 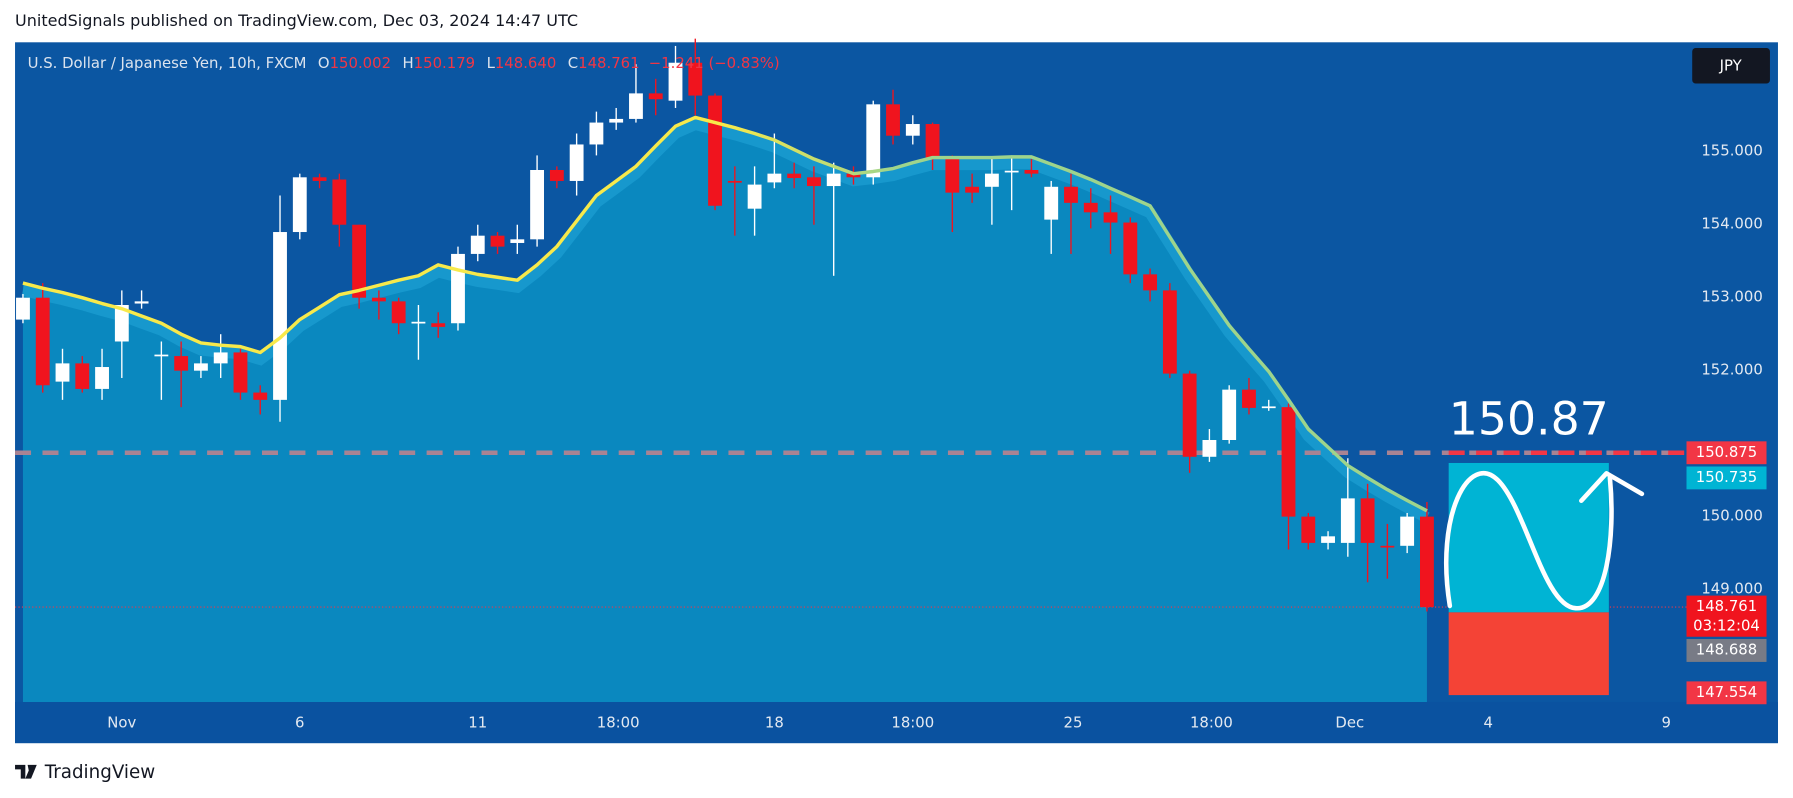 I want to click on annotation: 150.87, so click(x=1529, y=418).